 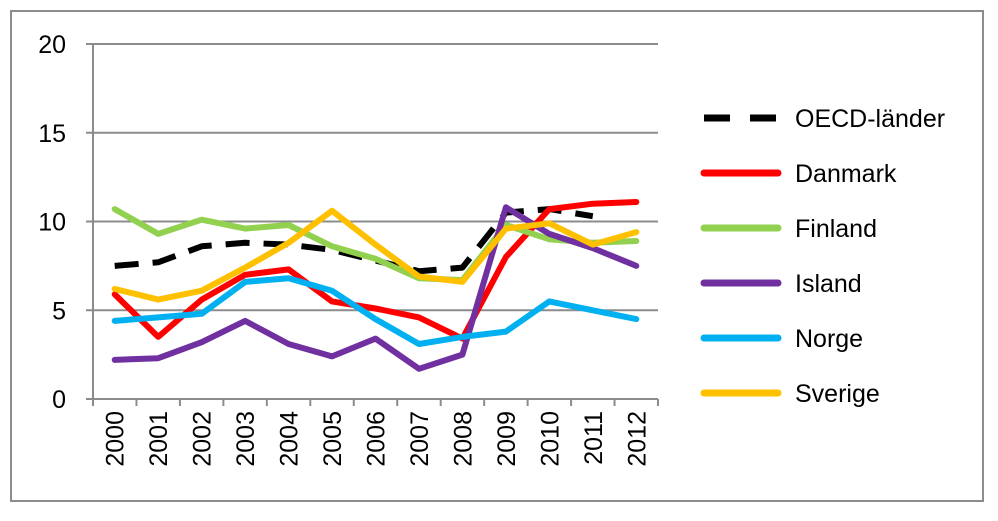 I want to click on series-line-norge, so click(x=375, y=311).